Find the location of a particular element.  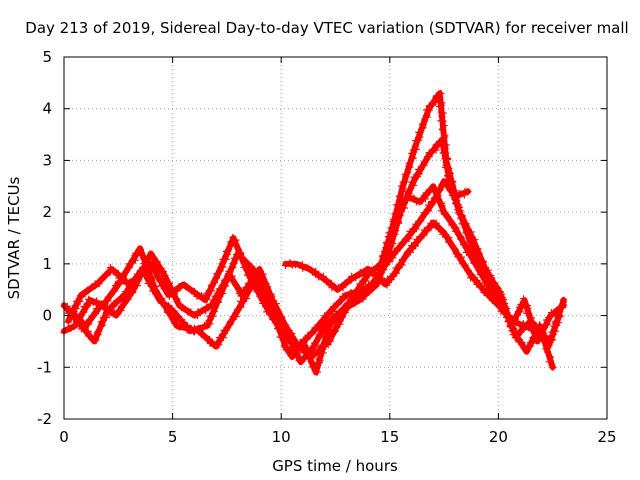

y-tick-label: -1 is located at coordinates (44, 367).